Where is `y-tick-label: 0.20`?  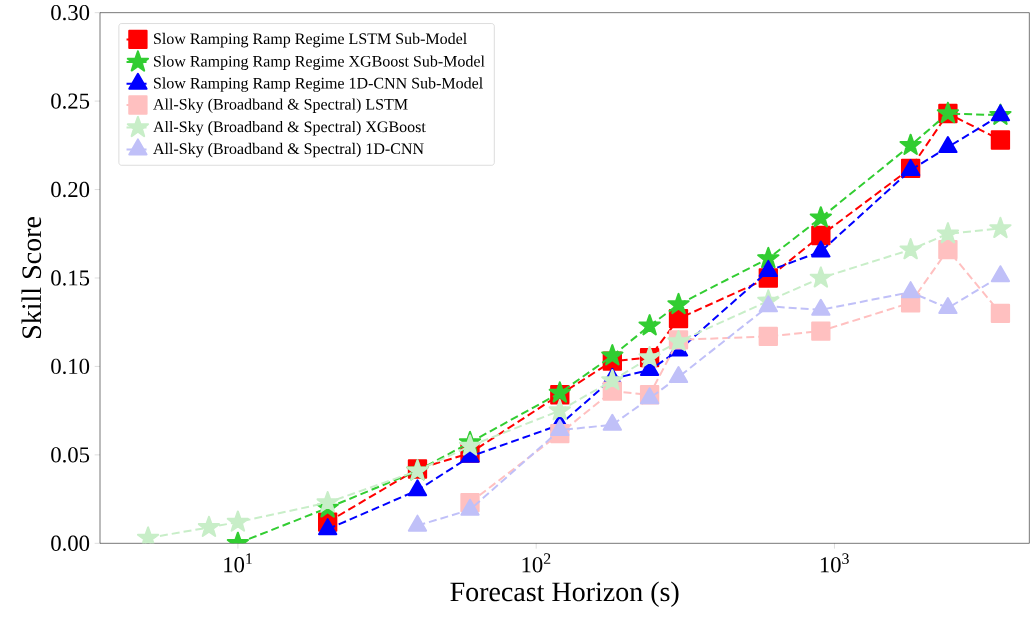 y-tick-label: 0.20 is located at coordinates (70, 189).